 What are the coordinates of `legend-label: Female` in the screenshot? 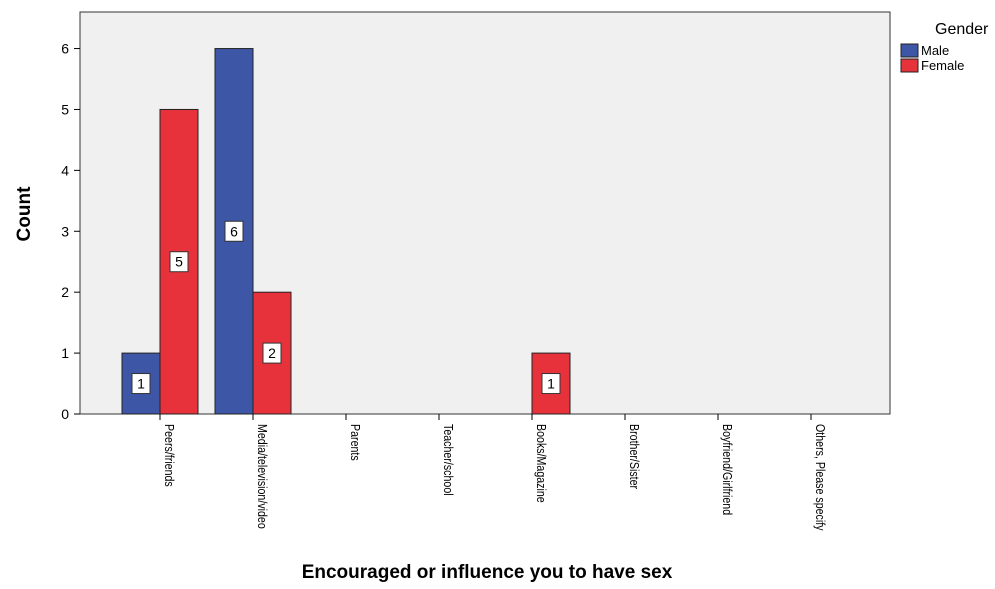 It's located at (942, 65).